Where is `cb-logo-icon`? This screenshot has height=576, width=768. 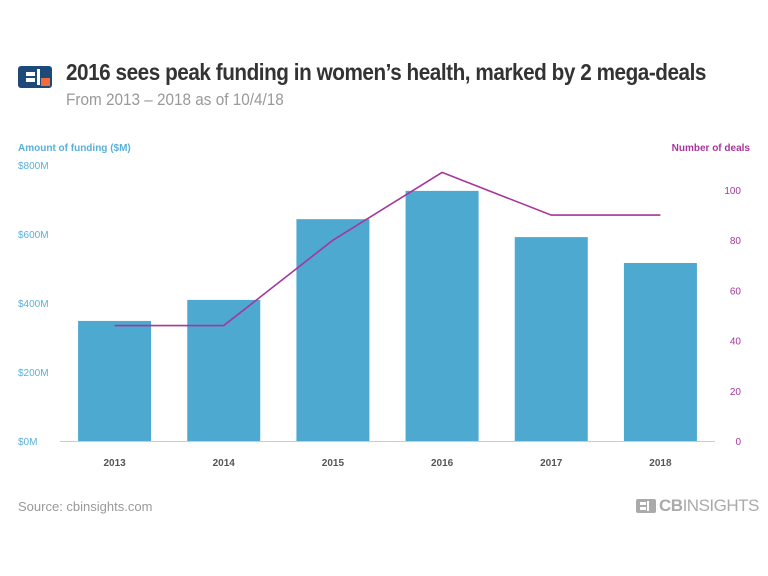
cb-logo-icon is located at coordinates (35, 77).